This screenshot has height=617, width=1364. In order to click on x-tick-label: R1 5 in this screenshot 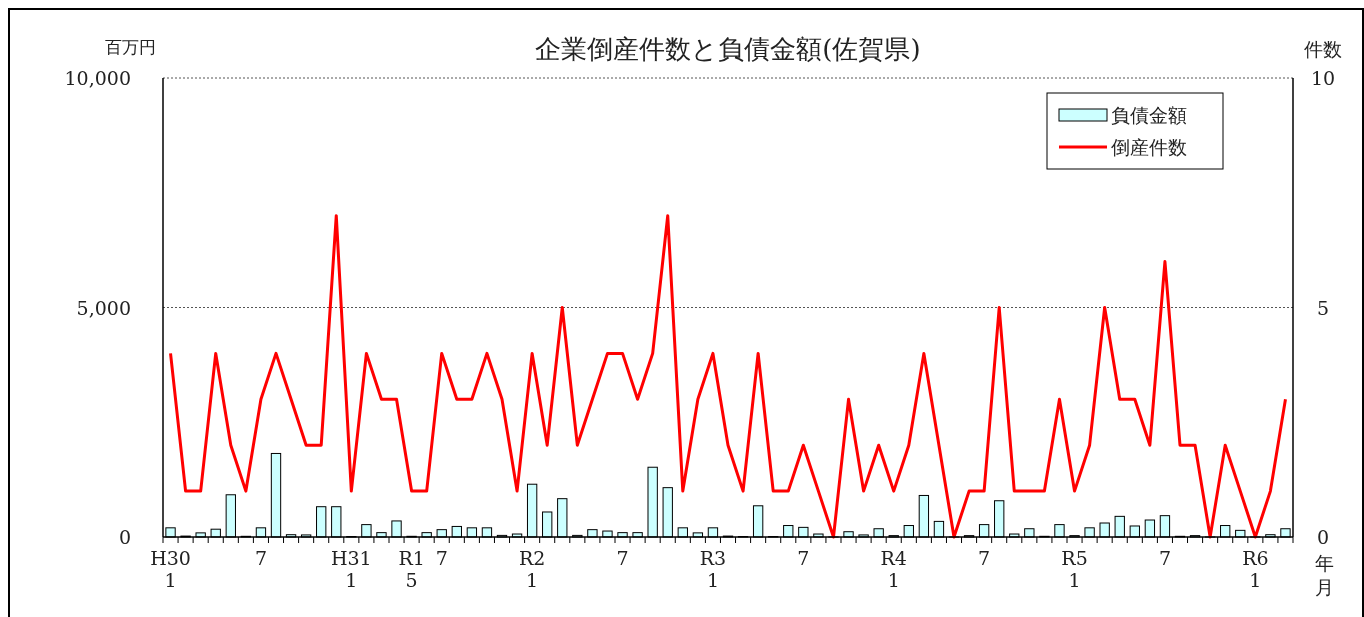, I will do `click(411, 569)`.